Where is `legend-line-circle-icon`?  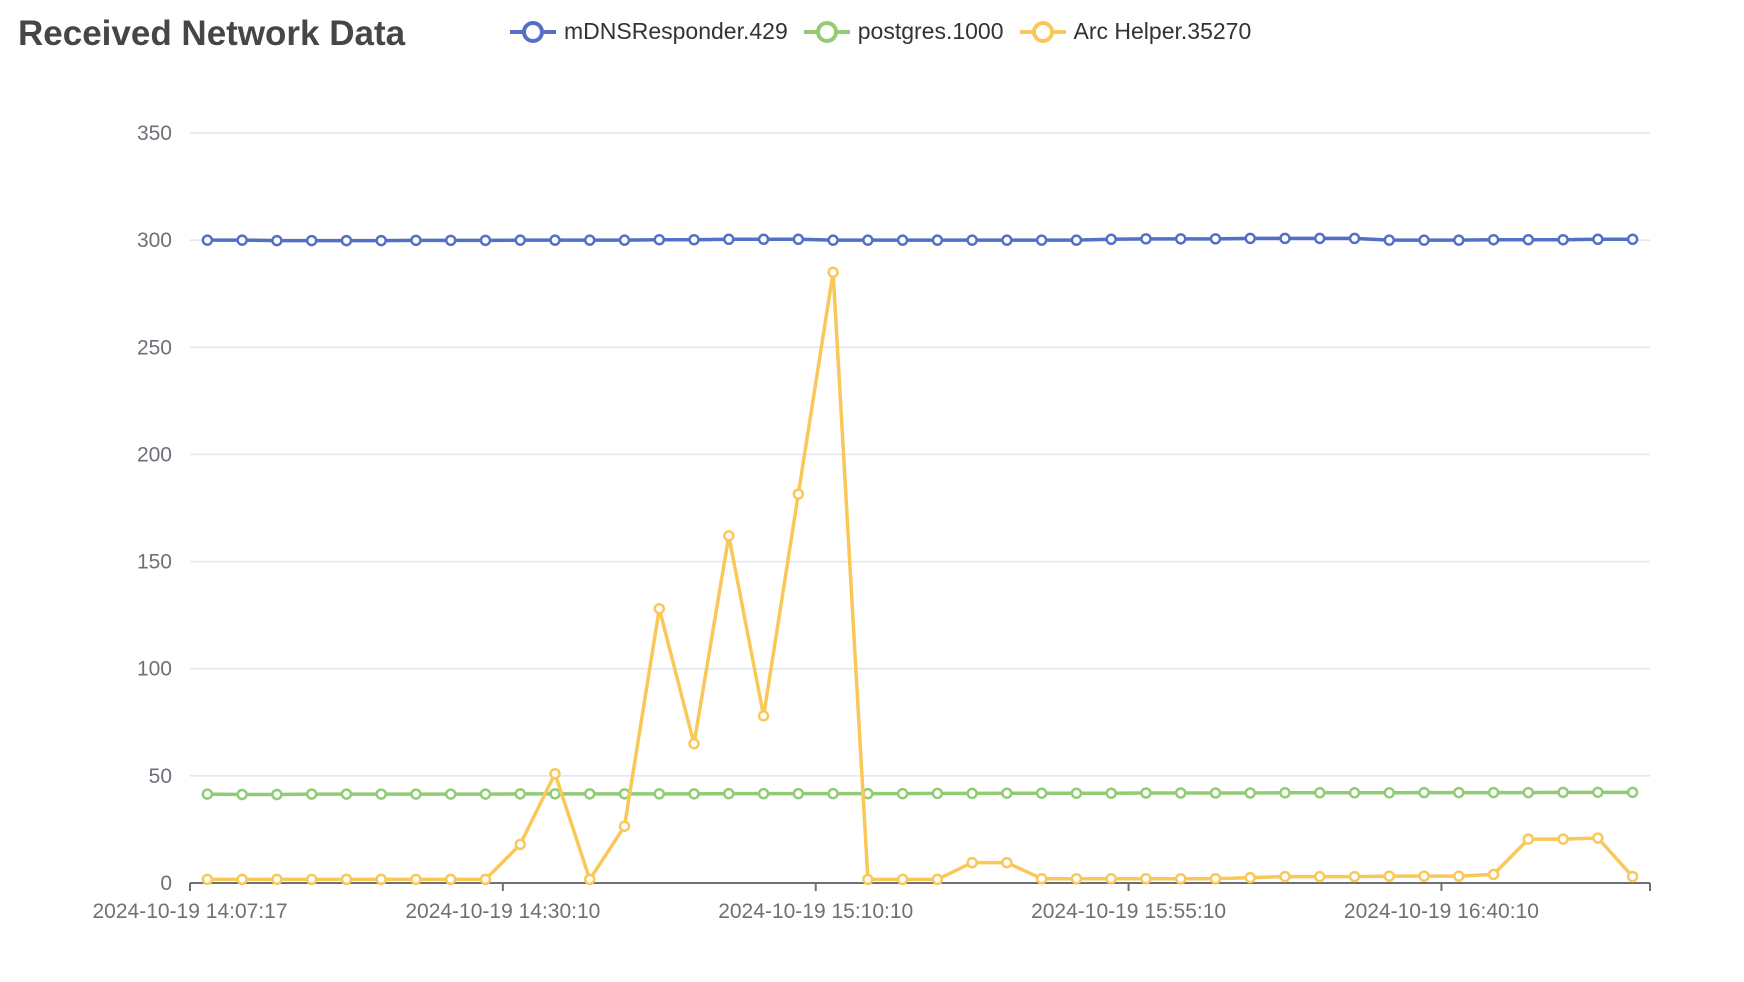 legend-line-circle-icon is located at coordinates (826, 31).